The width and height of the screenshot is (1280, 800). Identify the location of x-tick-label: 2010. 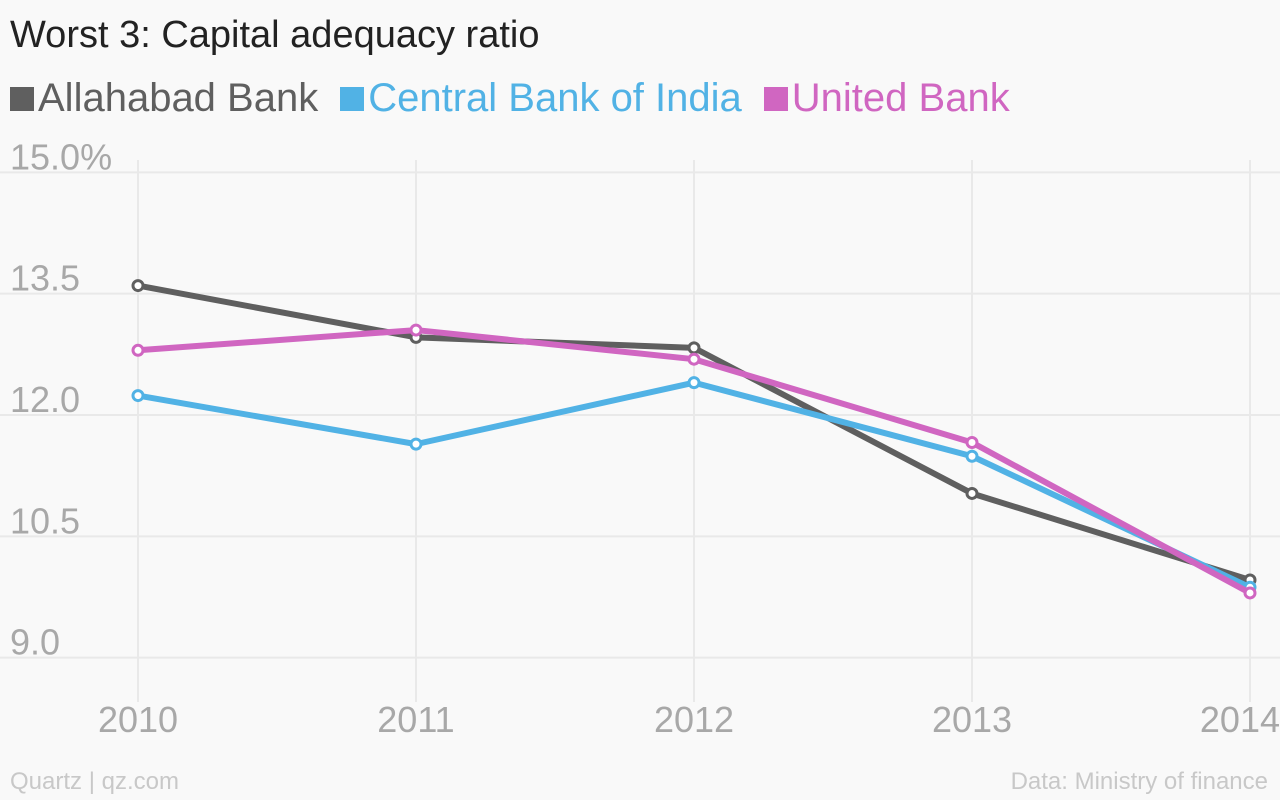
(138, 719).